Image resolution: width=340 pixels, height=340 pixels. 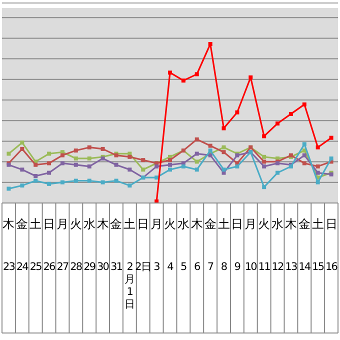 I want to click on category-label: 日 16, so click(x=331, y=245).